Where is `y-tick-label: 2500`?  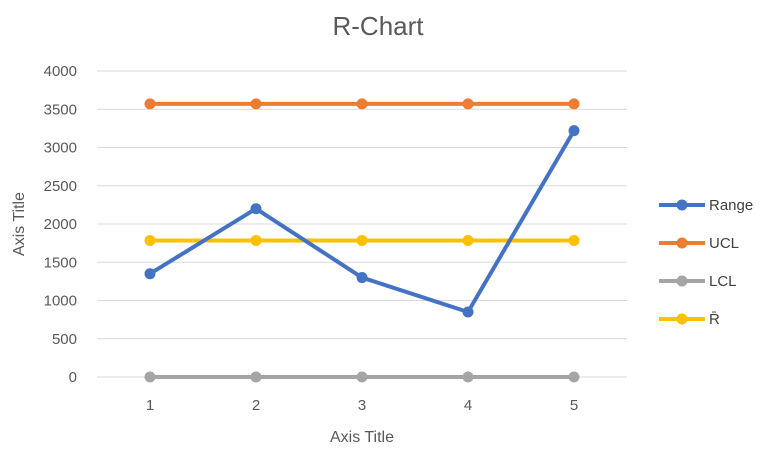 y-tick-label: 2500 is located at coordinates (60, 186).